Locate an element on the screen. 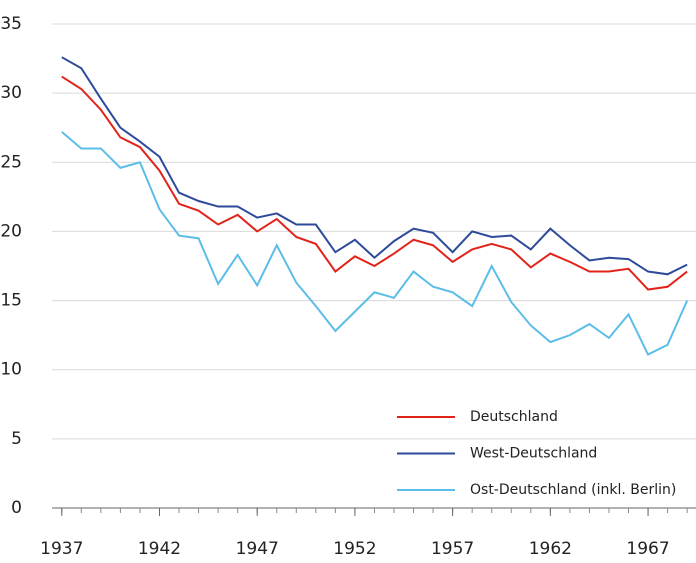  x-tick-label: 1947 is located at coordinates (257, 549).